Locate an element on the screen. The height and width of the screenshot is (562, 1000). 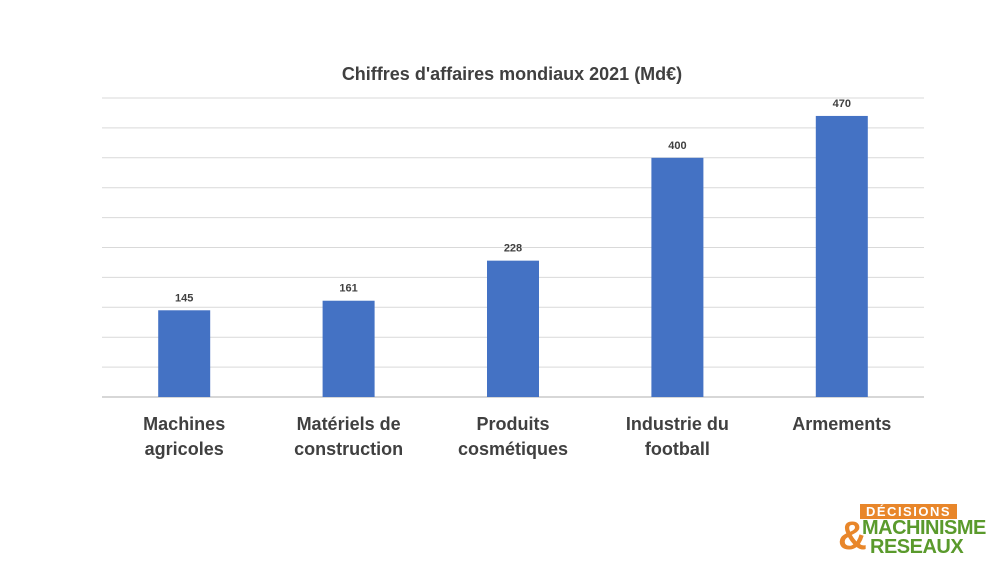
category-label-1-line-1: construction is located at coordinates (348, 449).